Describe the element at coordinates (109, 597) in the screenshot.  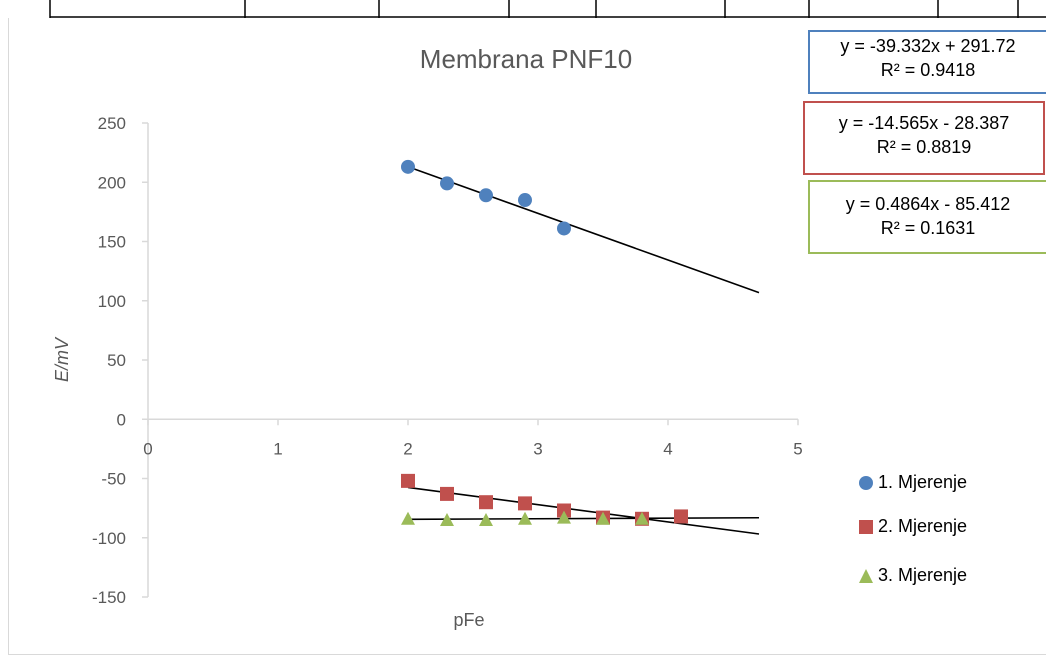
I see `y-tick-label: -150` at that location.